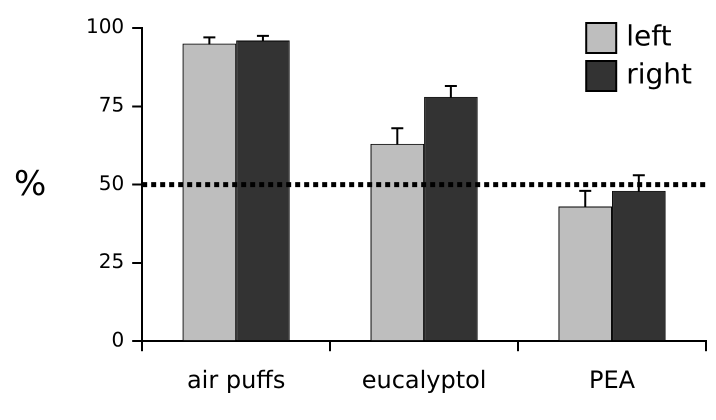 The height and width of the screenshot is (420, 716). Describe the element at coordinates (659, 73) in the screenshot. I see `legend-label: right` at that location.